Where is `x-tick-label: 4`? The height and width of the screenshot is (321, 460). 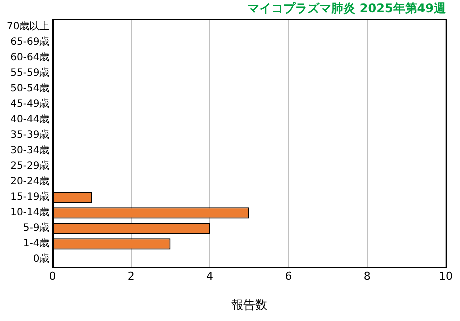 x-tick-label: 4 is located at coordinates (210, 276).